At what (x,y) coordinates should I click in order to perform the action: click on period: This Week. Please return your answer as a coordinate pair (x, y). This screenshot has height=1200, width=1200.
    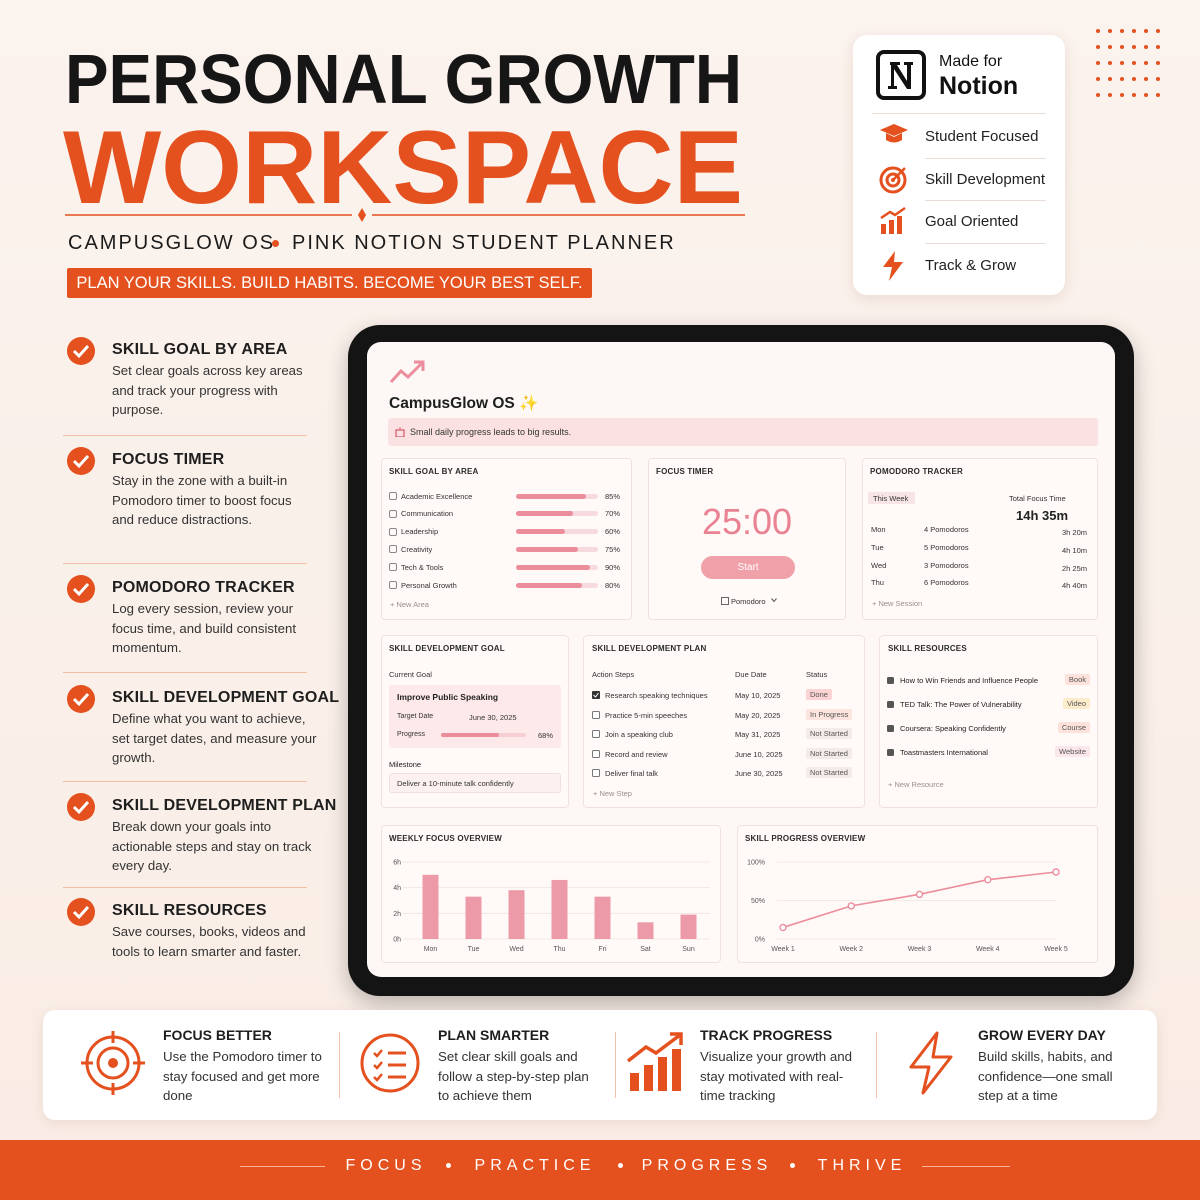
    Looking at the image, I should click on (891, 498).